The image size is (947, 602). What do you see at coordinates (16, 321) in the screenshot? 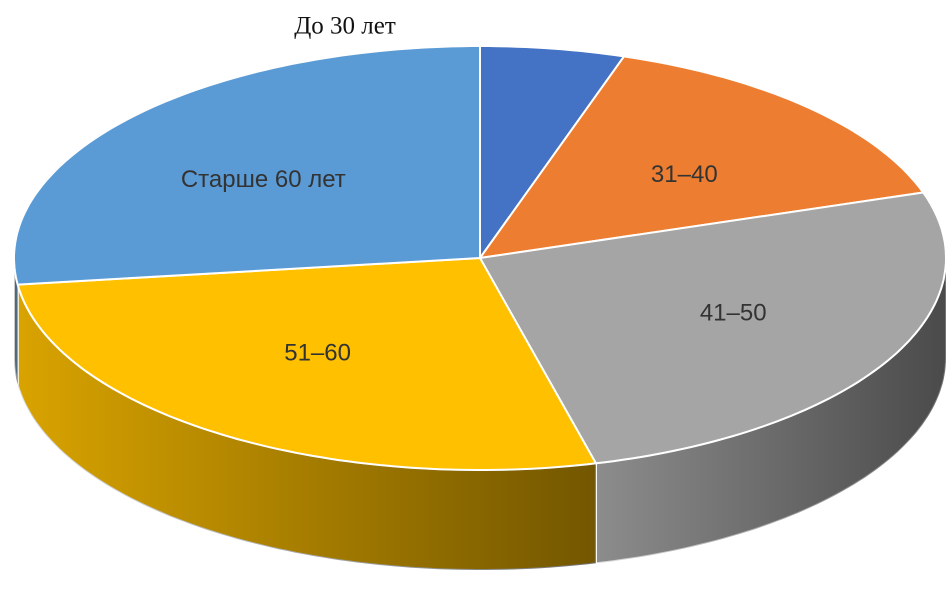
I see `slice-side-shade` at bounding box center [16, 321].